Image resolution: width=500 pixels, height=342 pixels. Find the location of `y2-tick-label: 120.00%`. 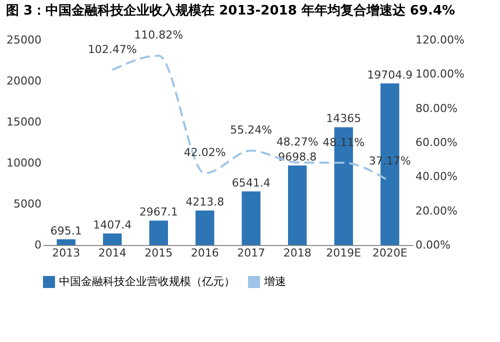

y2-tick-label: 120.00% is located at coordinates (440, 40).